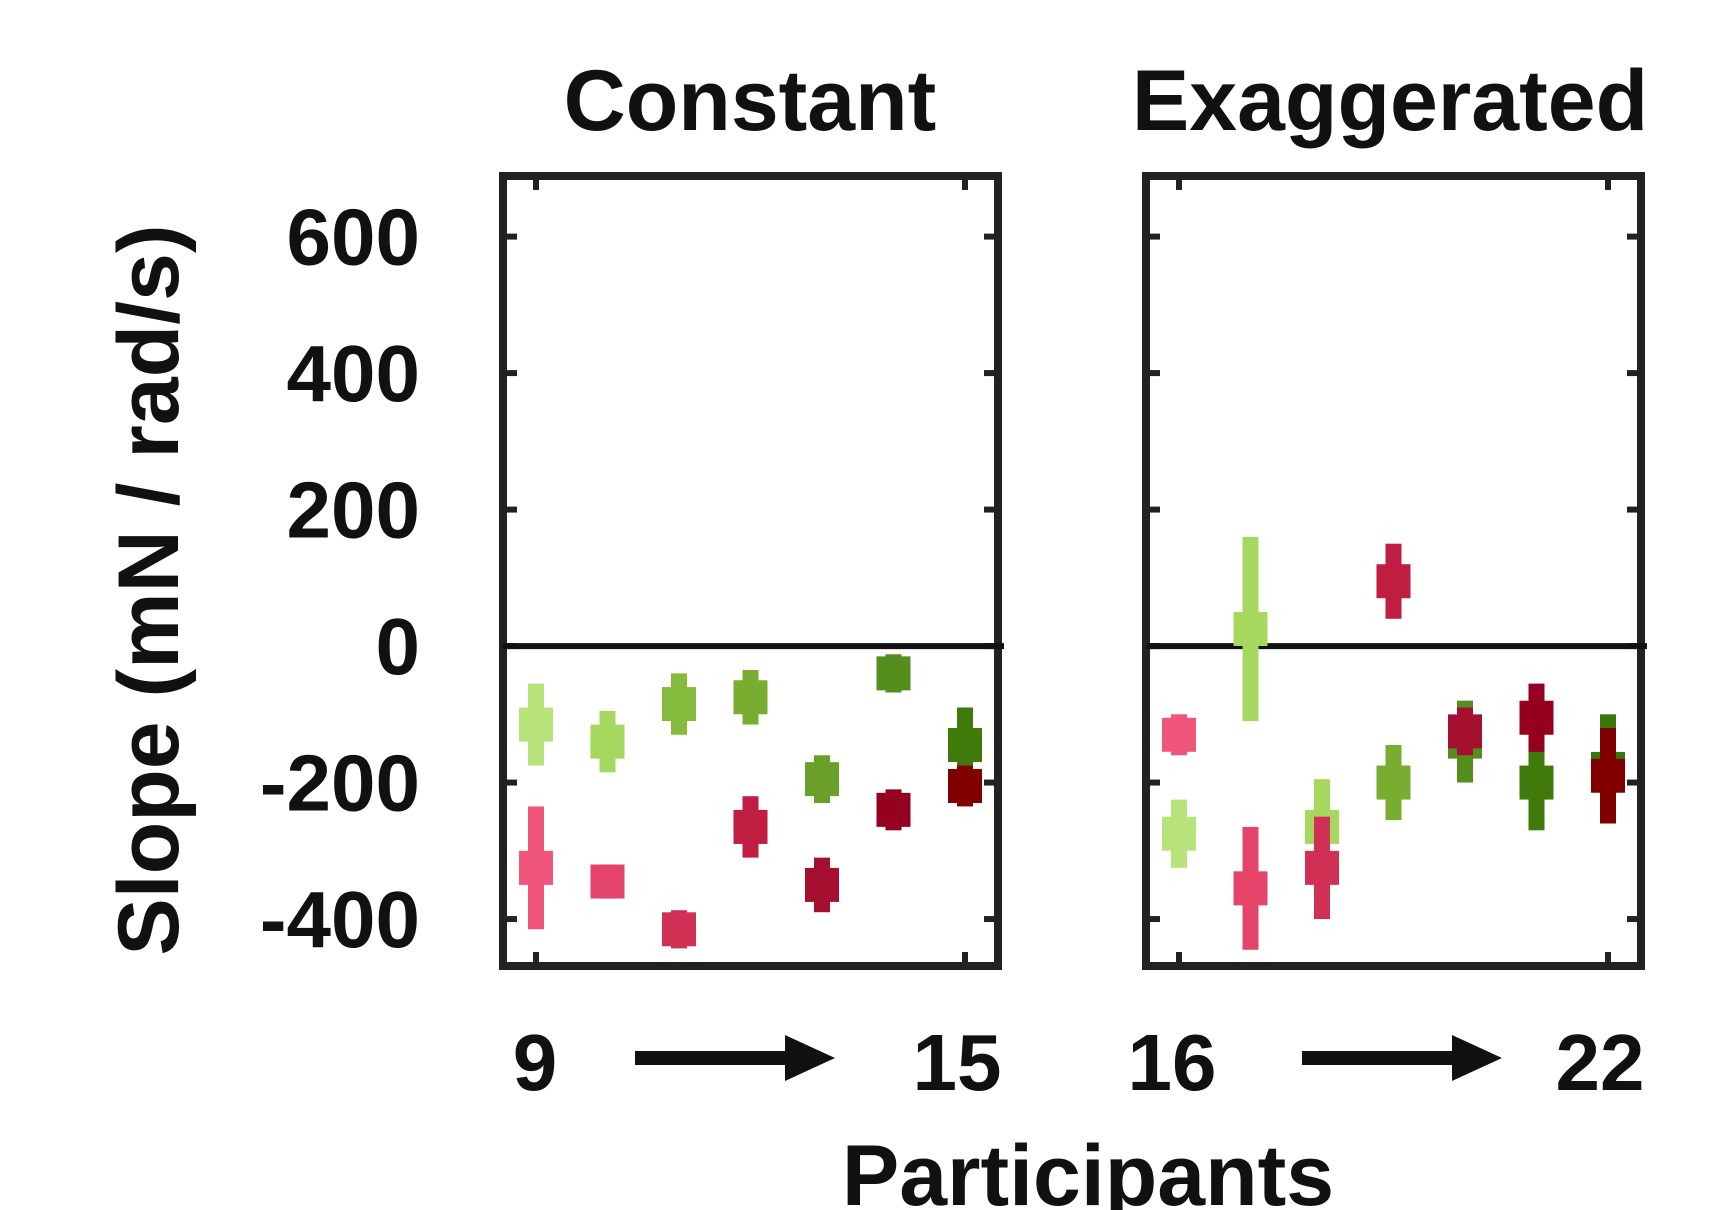  What do you see at coordinates (340, 783) in the screenshot?
I see `y-tick-label: -200` at bounding box center [340, 783].